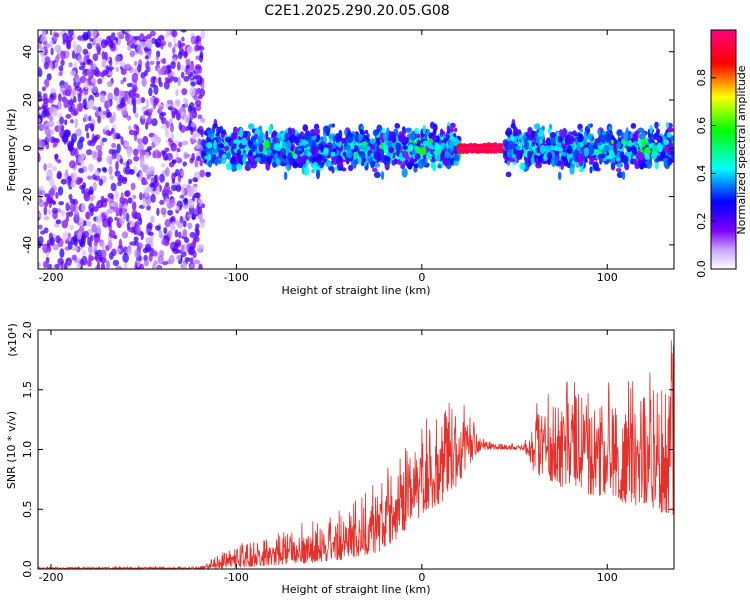 The width and height of the screenshot is (750, 600). I want to click on spectrogram-y-tick-label: 40, so click(27, 52).